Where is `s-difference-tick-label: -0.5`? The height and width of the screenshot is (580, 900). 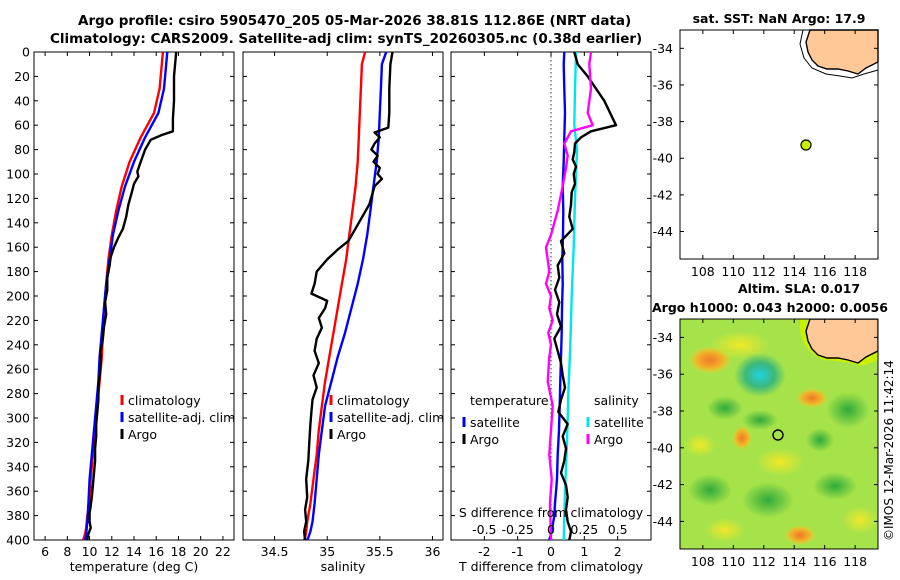
s-difference-tick-label: -0.5 is located at coordinates (484, 529).